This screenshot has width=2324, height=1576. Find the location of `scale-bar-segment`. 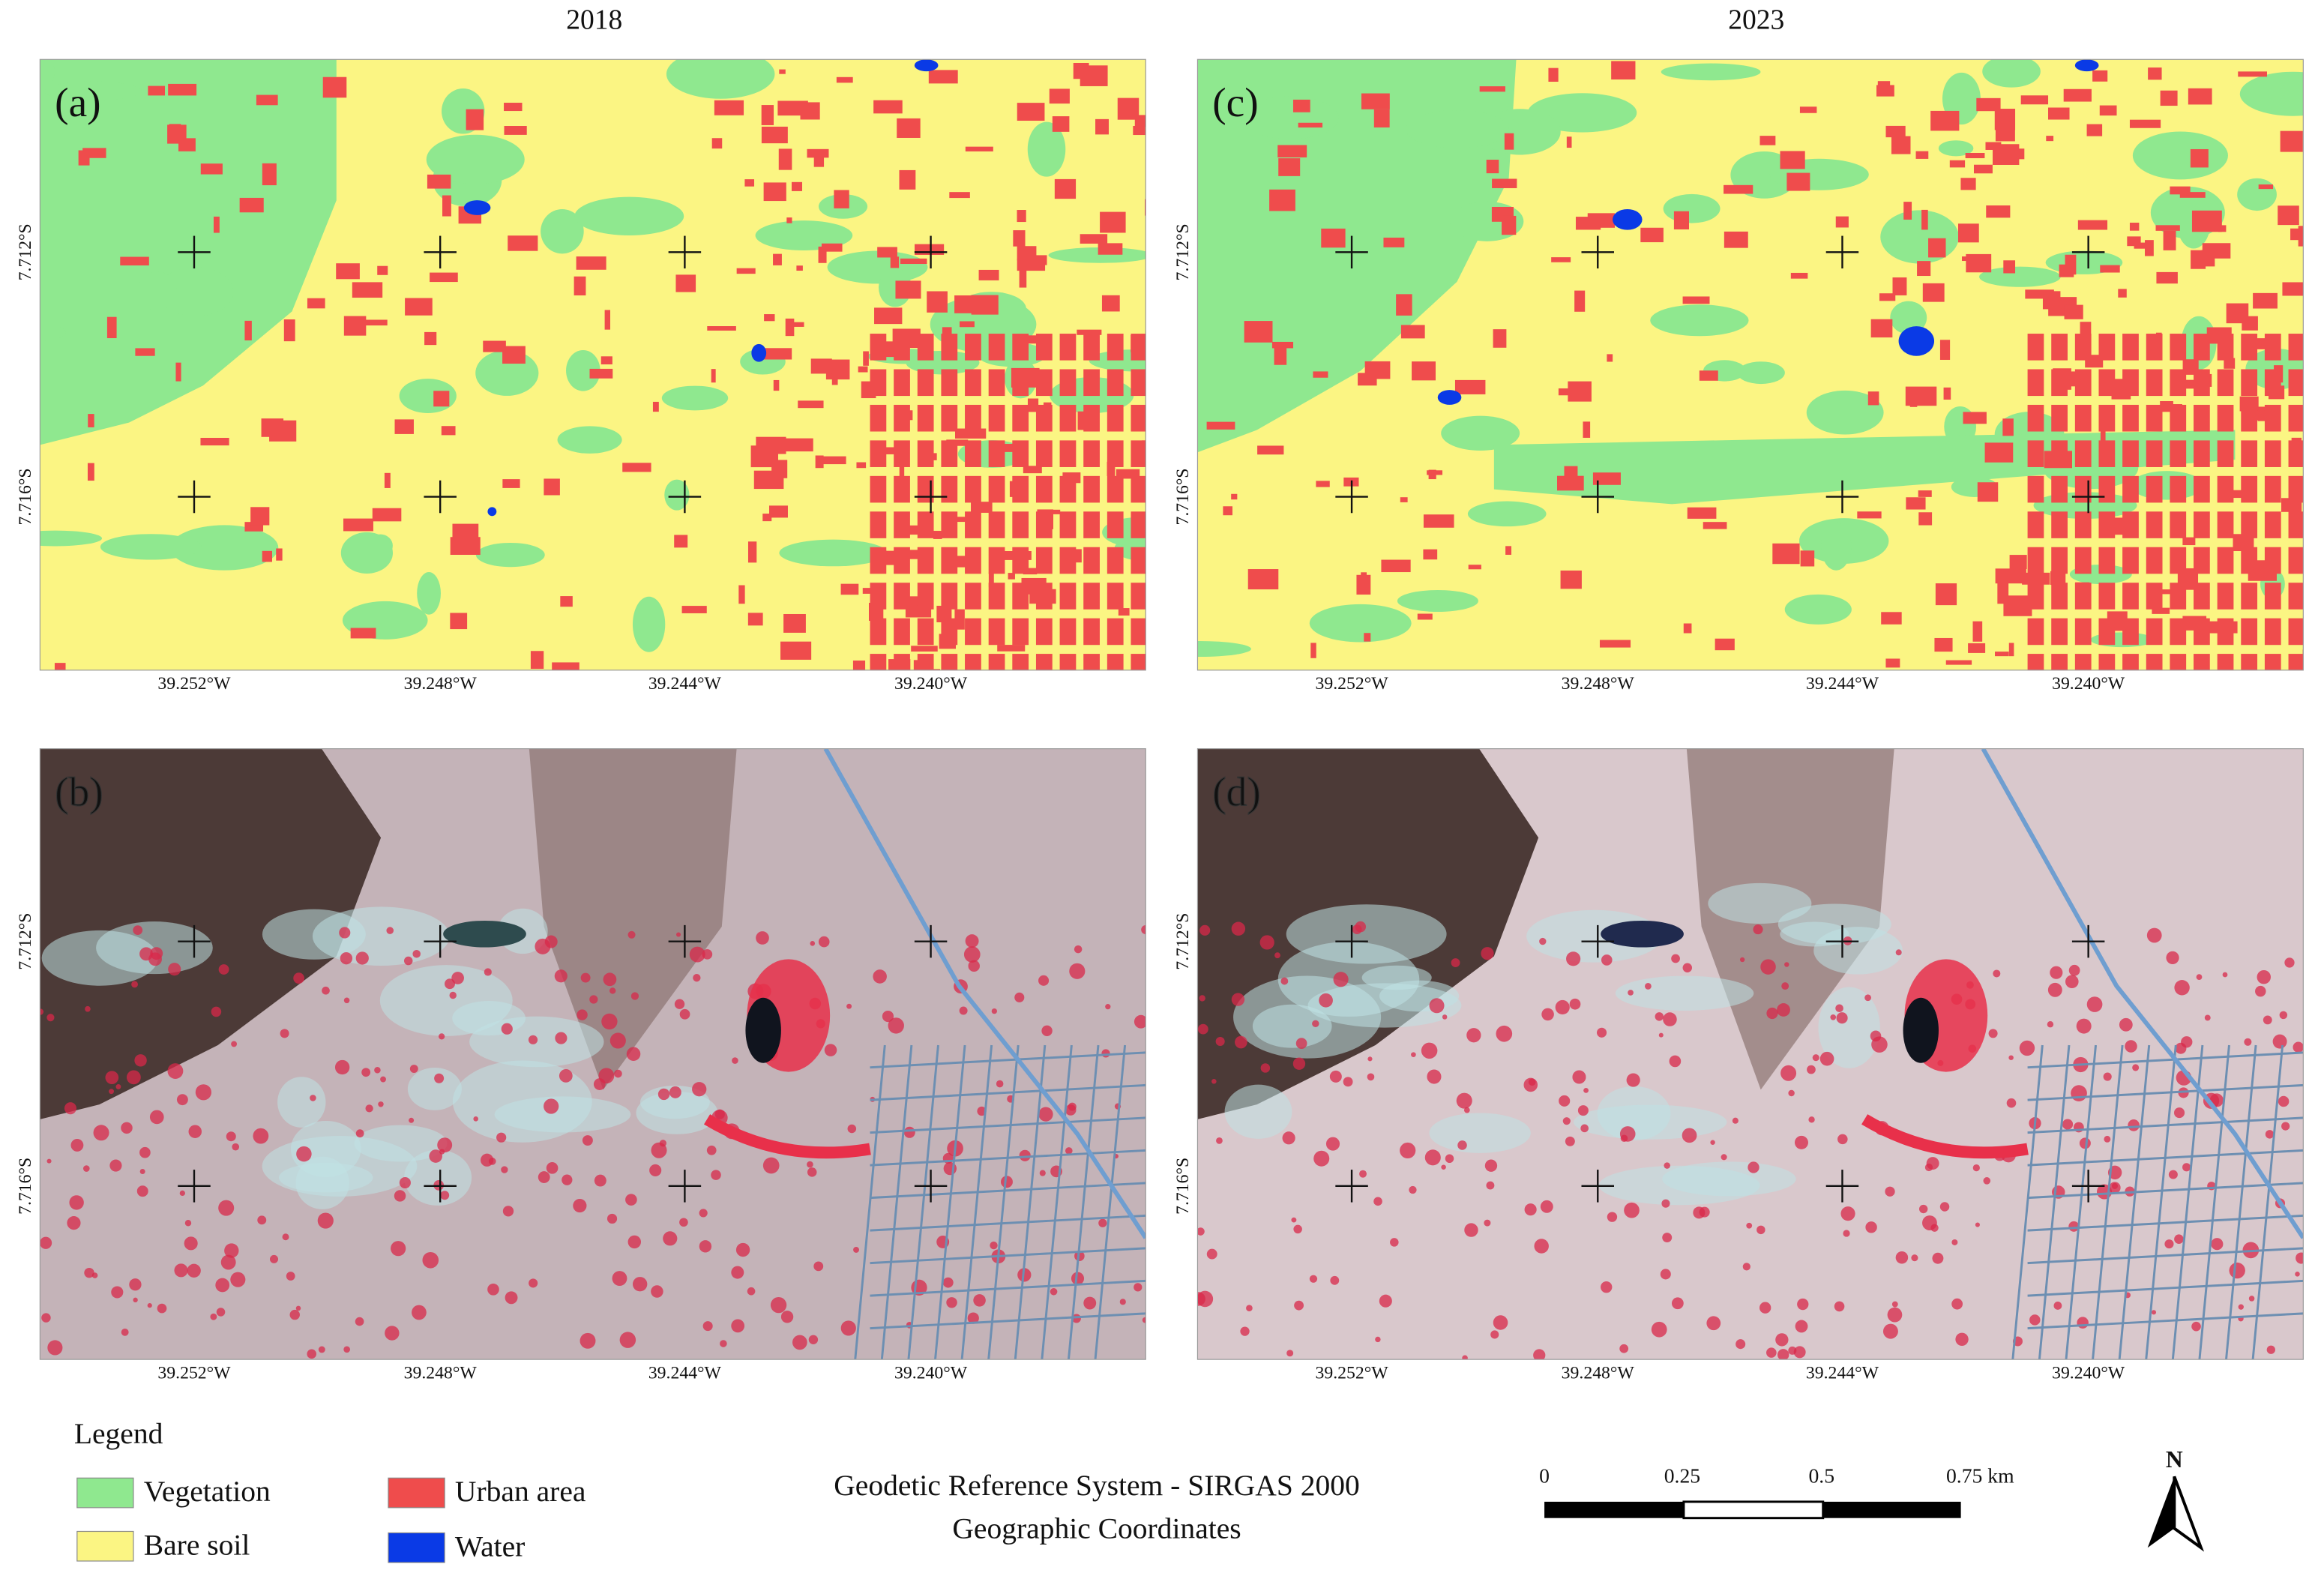

scale-bar-segment is located at coordinates (1891, 1509).